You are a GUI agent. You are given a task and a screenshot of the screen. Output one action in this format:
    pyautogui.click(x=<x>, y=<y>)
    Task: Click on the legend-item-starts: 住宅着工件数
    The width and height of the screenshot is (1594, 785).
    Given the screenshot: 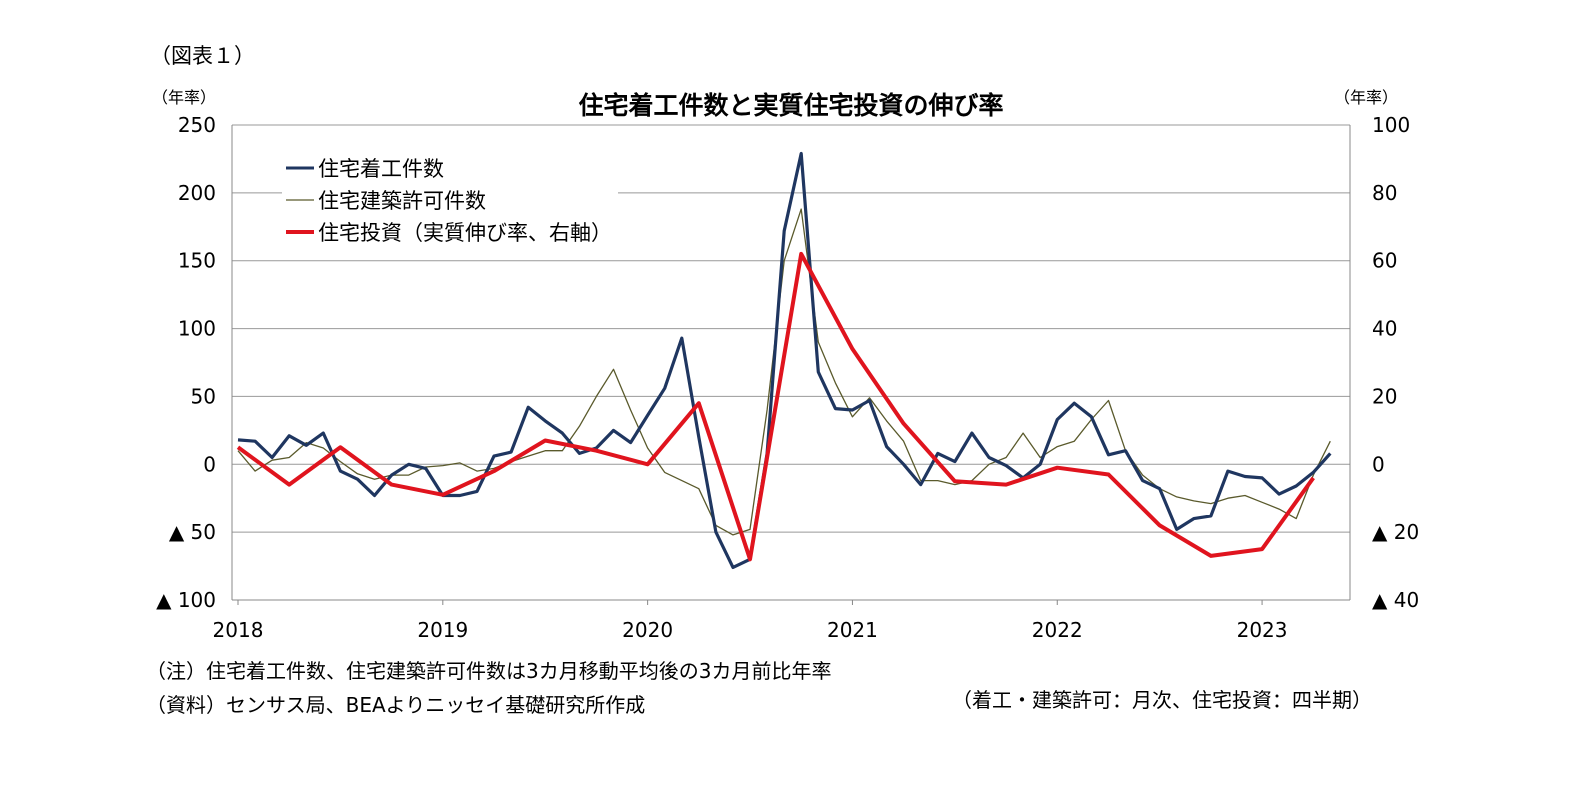 What is the action you would take?
    pyautogui.click(x=449, y=168)
    